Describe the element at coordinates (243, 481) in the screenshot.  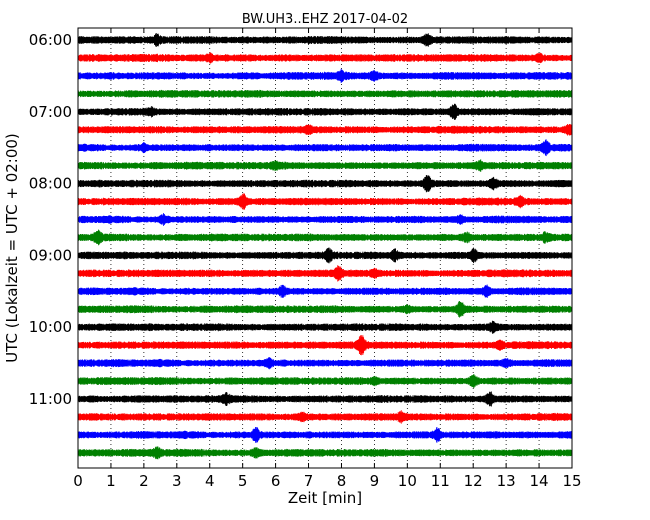
I see `x-tick-label: 5` at that location.